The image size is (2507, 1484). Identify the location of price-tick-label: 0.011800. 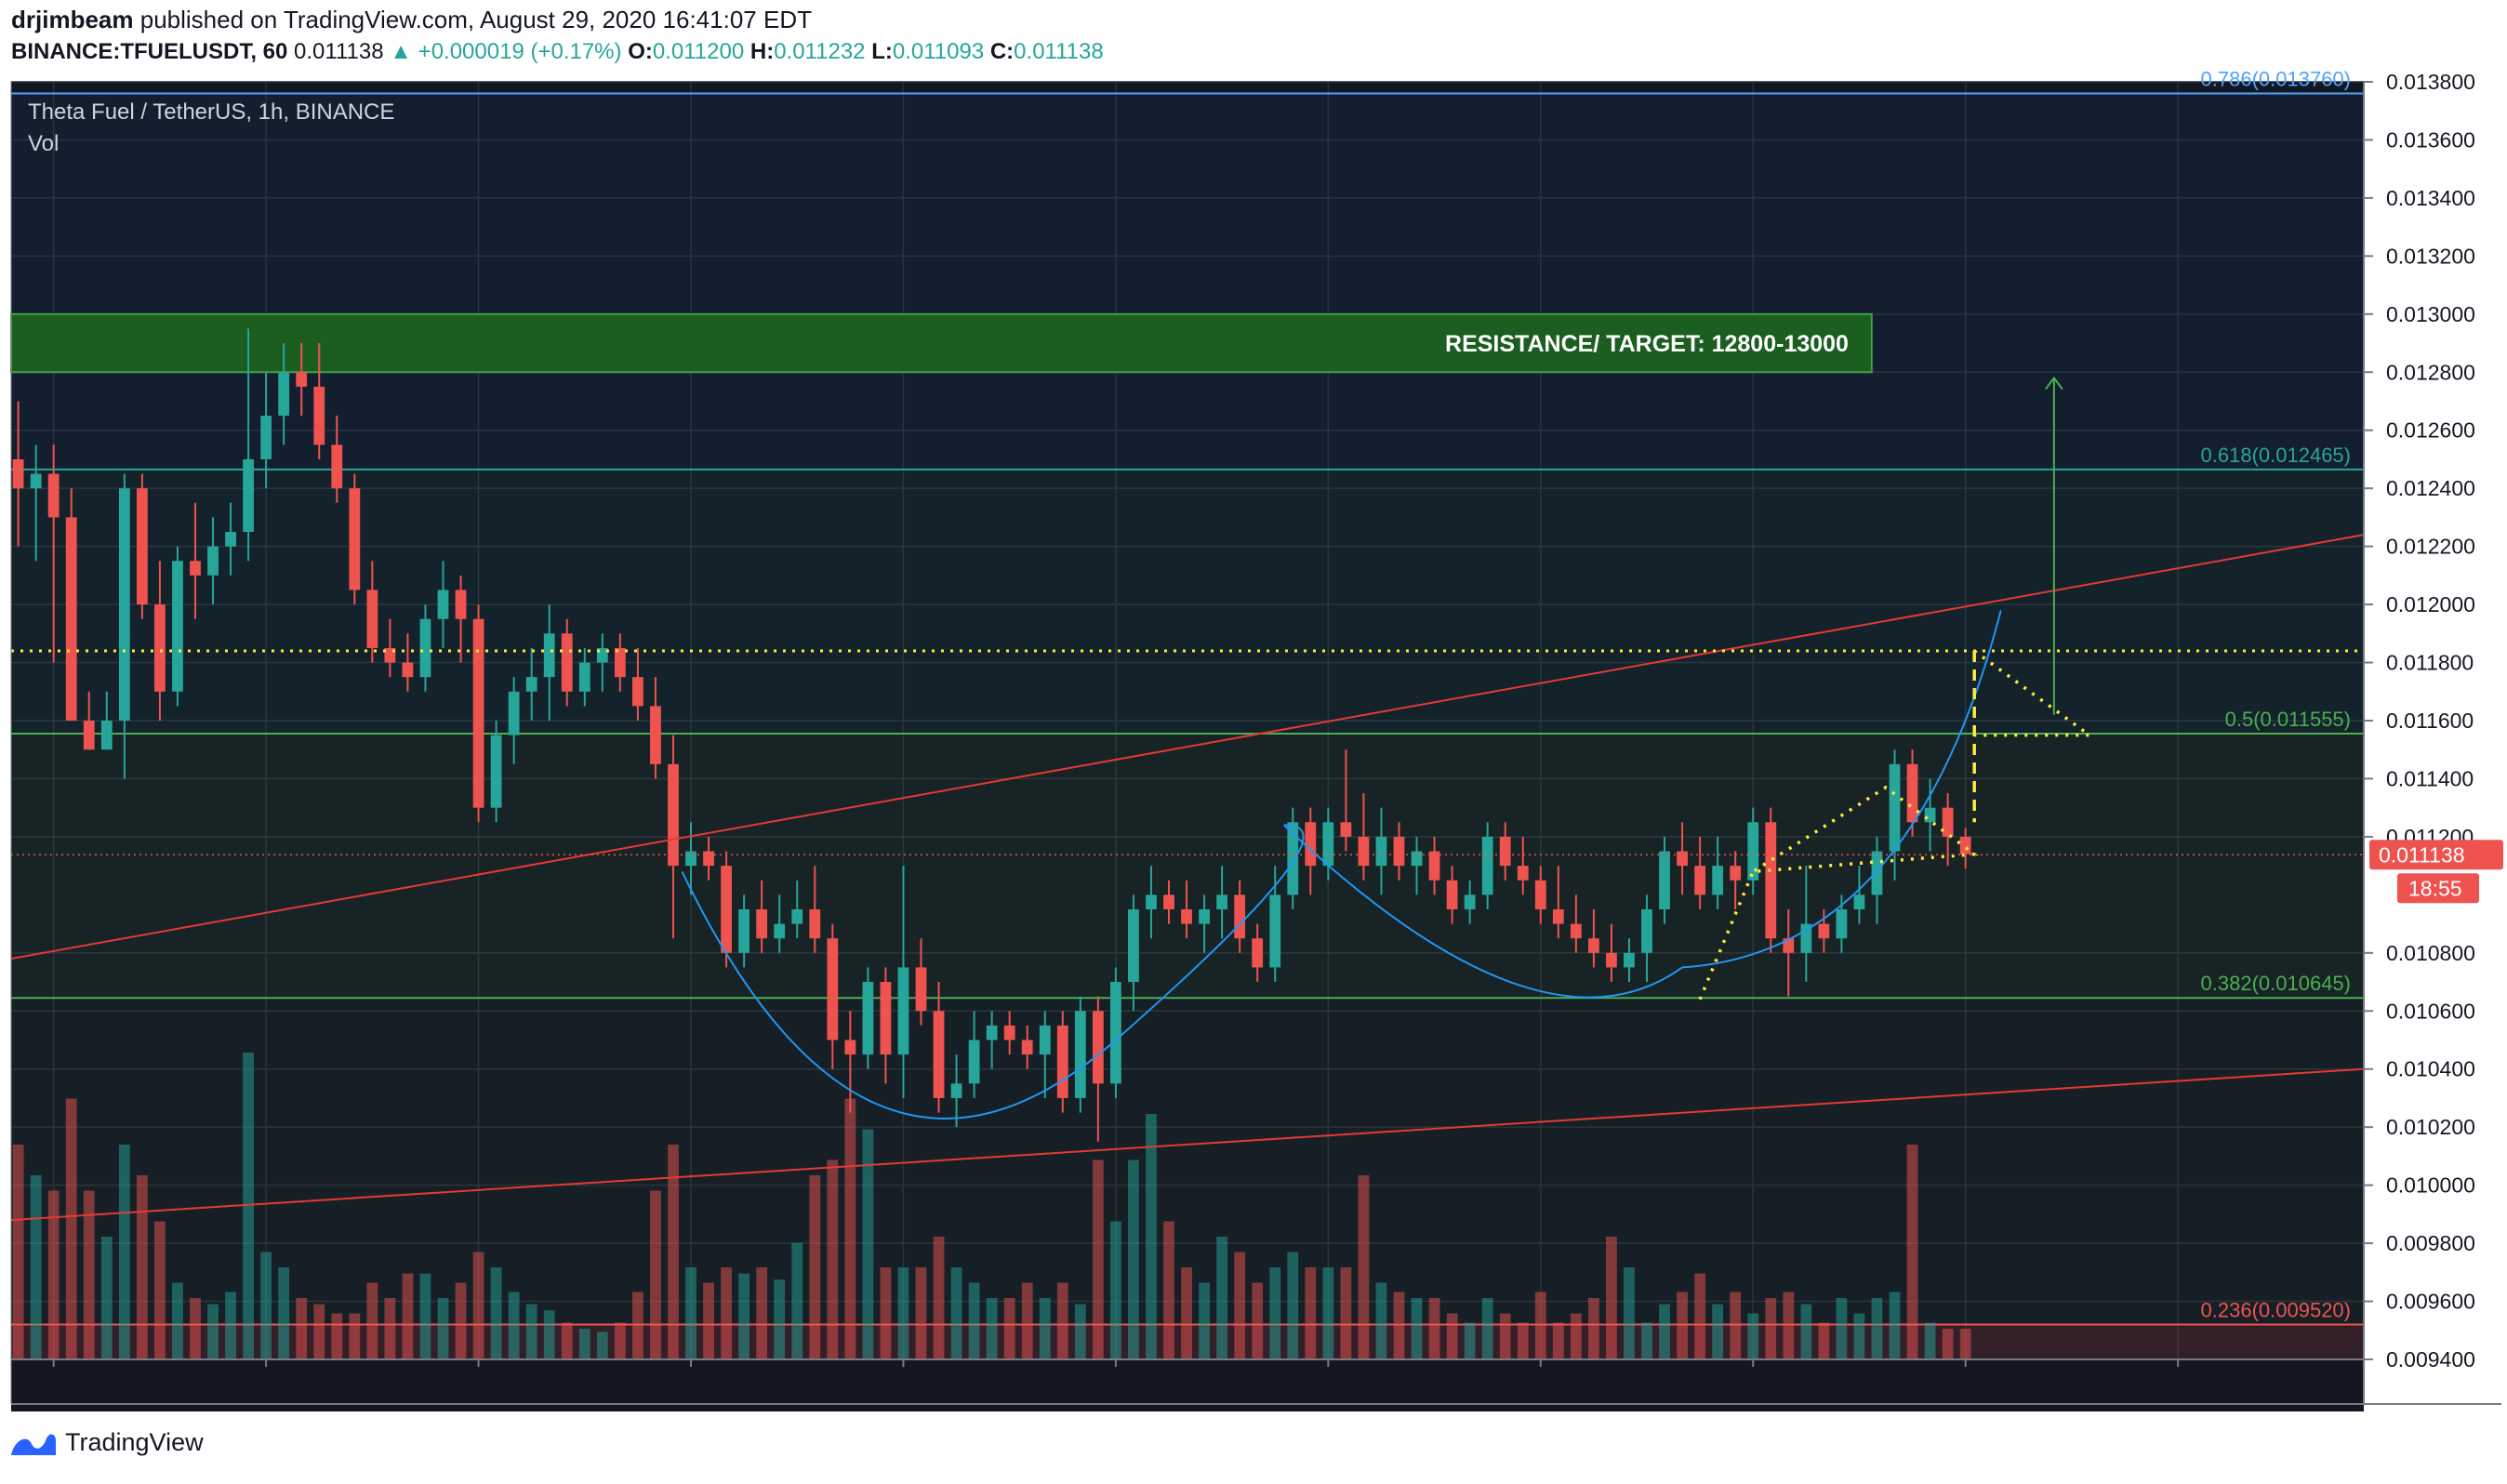
(2430, 663).